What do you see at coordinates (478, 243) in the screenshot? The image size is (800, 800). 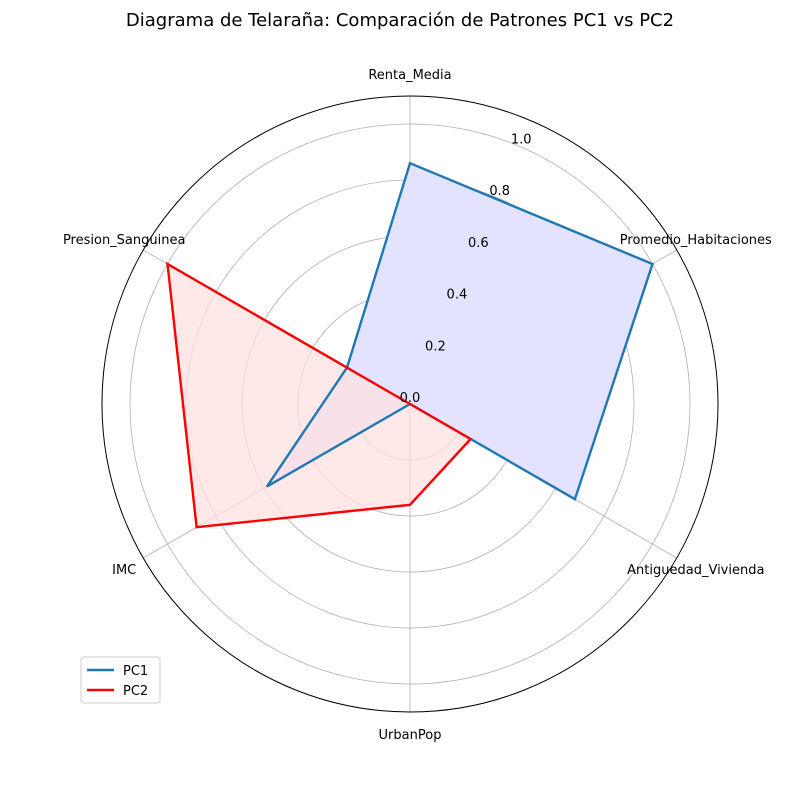 I see `radial-tick-label: 0.6` at bounding box center [478, 243].